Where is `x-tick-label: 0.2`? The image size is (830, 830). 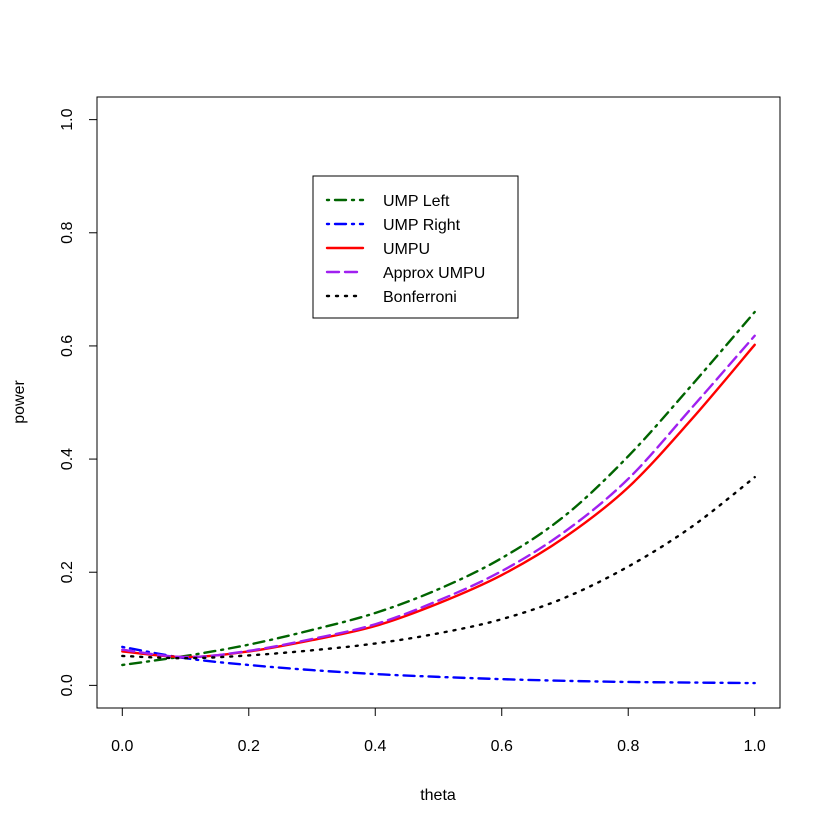 x-tick-label: 0.2 is located at coordinates (249, 746).